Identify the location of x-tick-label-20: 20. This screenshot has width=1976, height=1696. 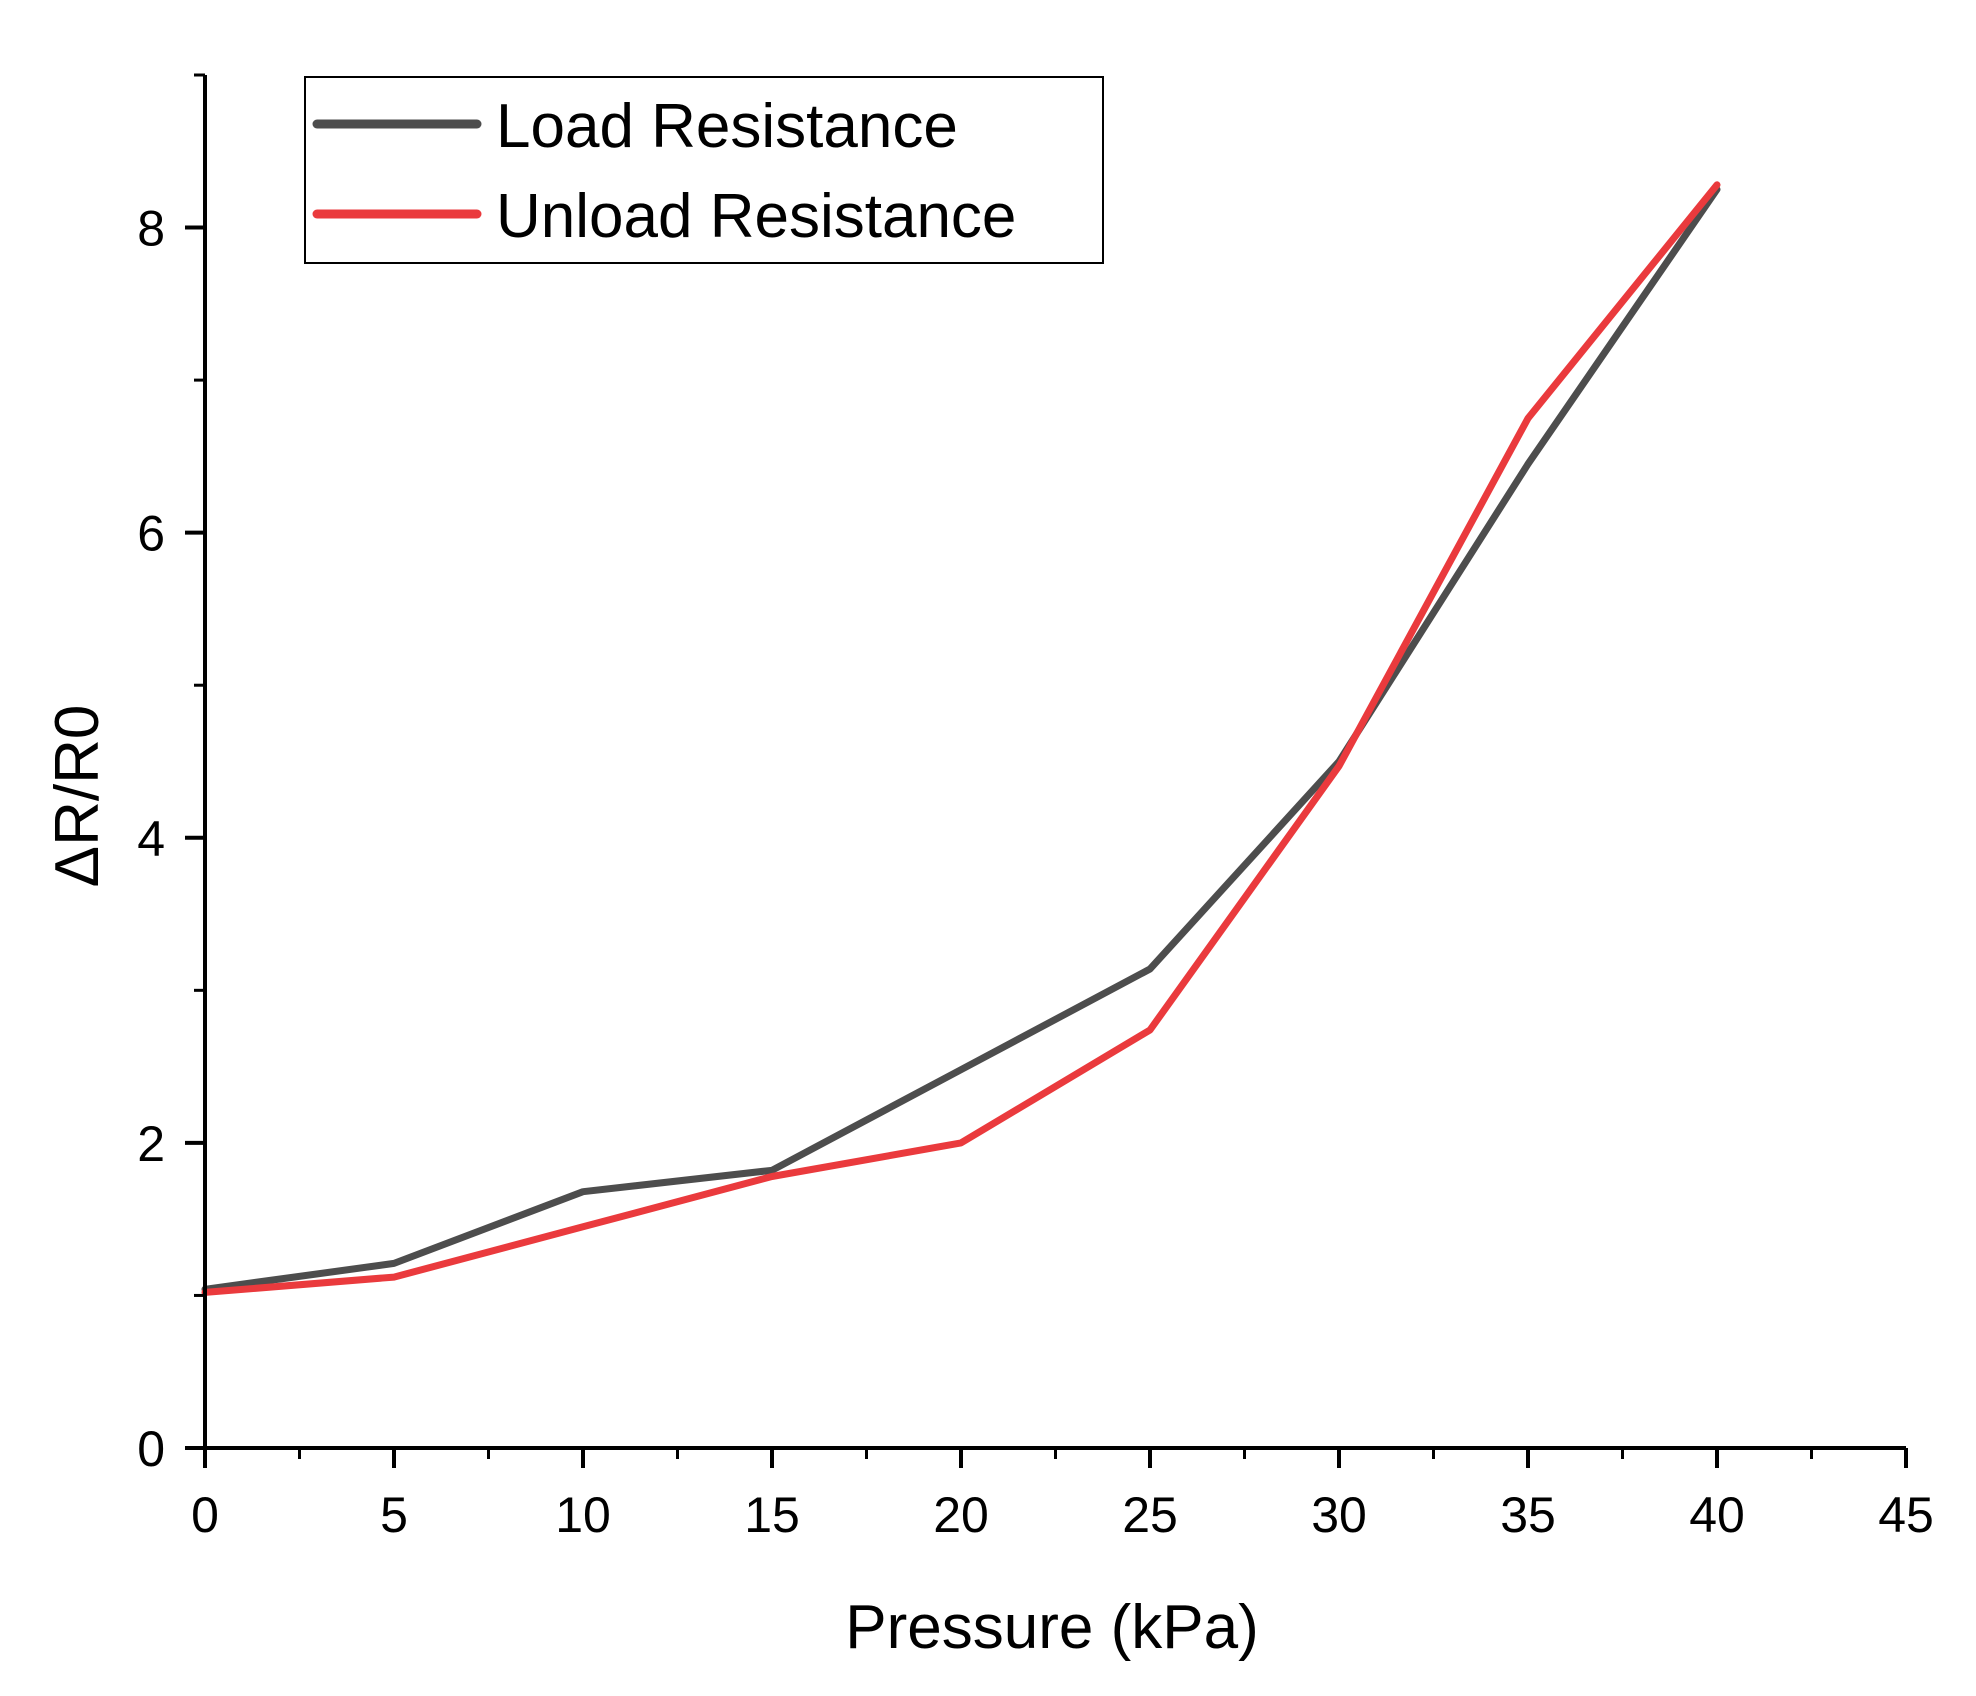
(961, 1515).